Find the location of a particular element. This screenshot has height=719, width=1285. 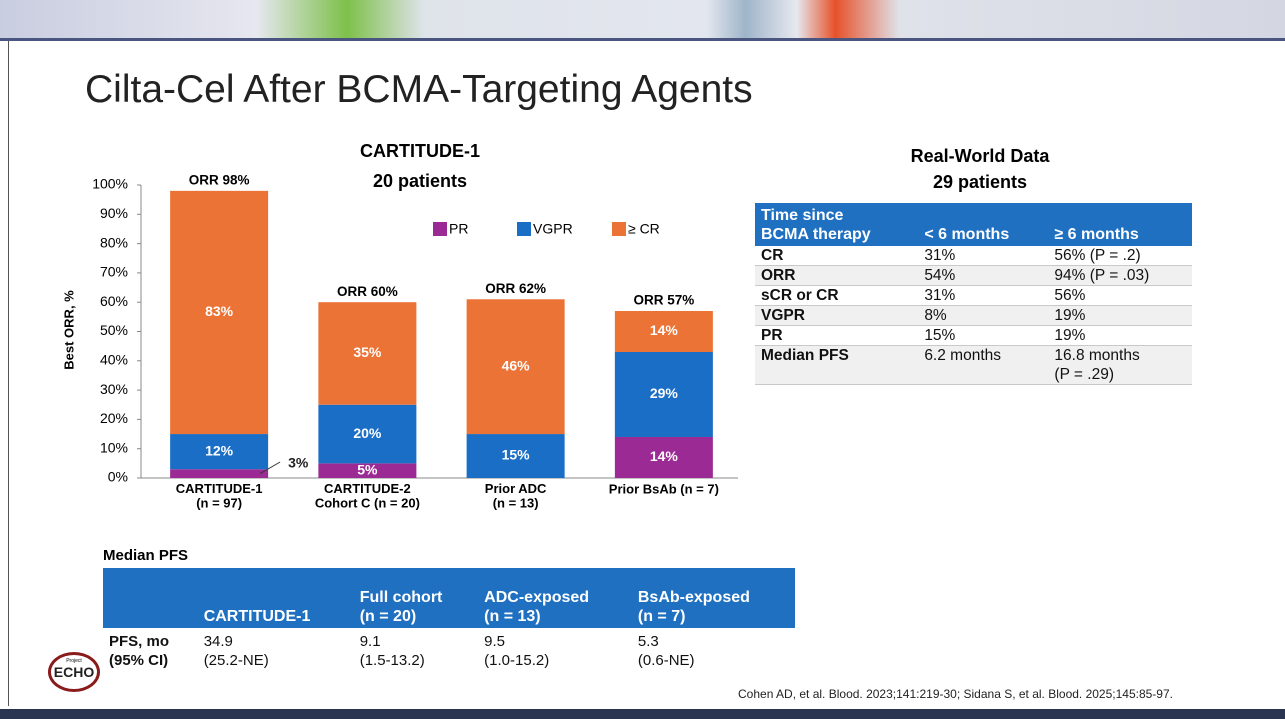

logo: Project ECHO is located at coordinates (74, 672).